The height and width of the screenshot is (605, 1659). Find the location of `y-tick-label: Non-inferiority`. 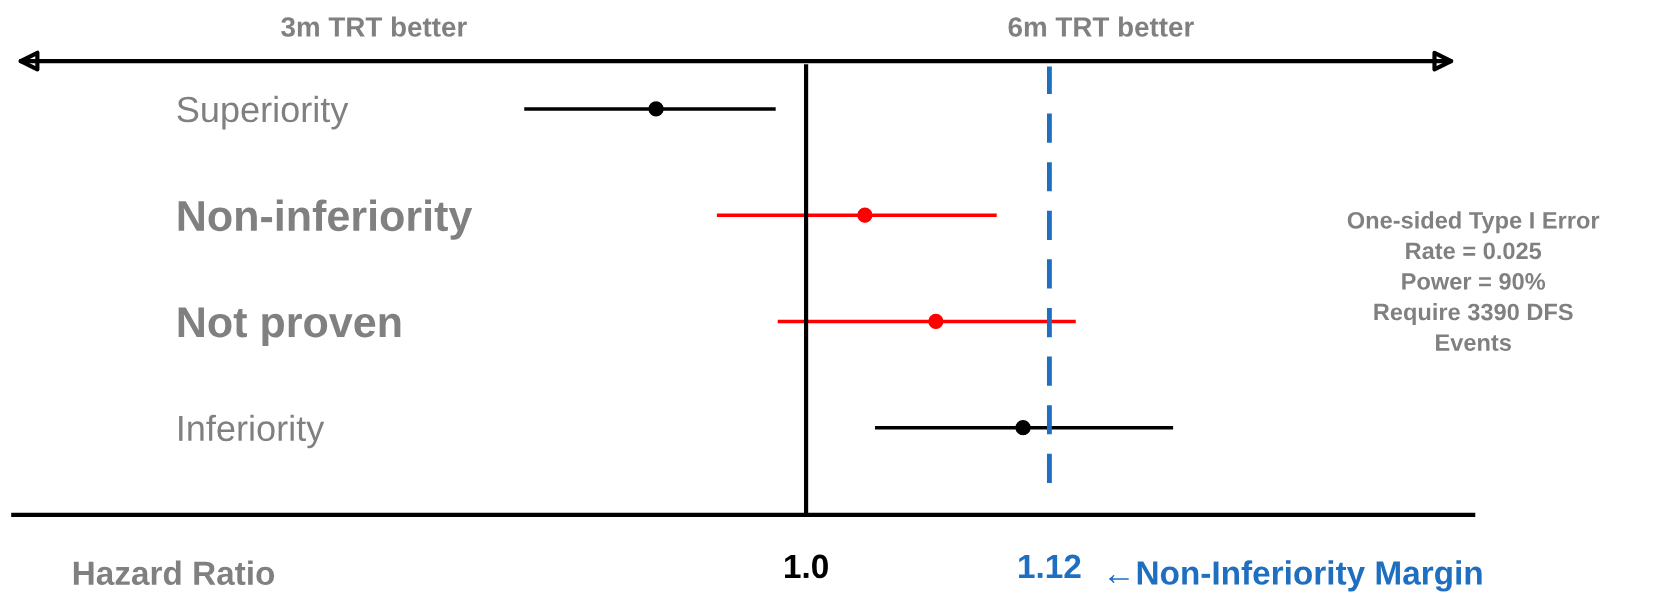

y-tick-label: Non-inferiority is located at coordinates (325, 219).